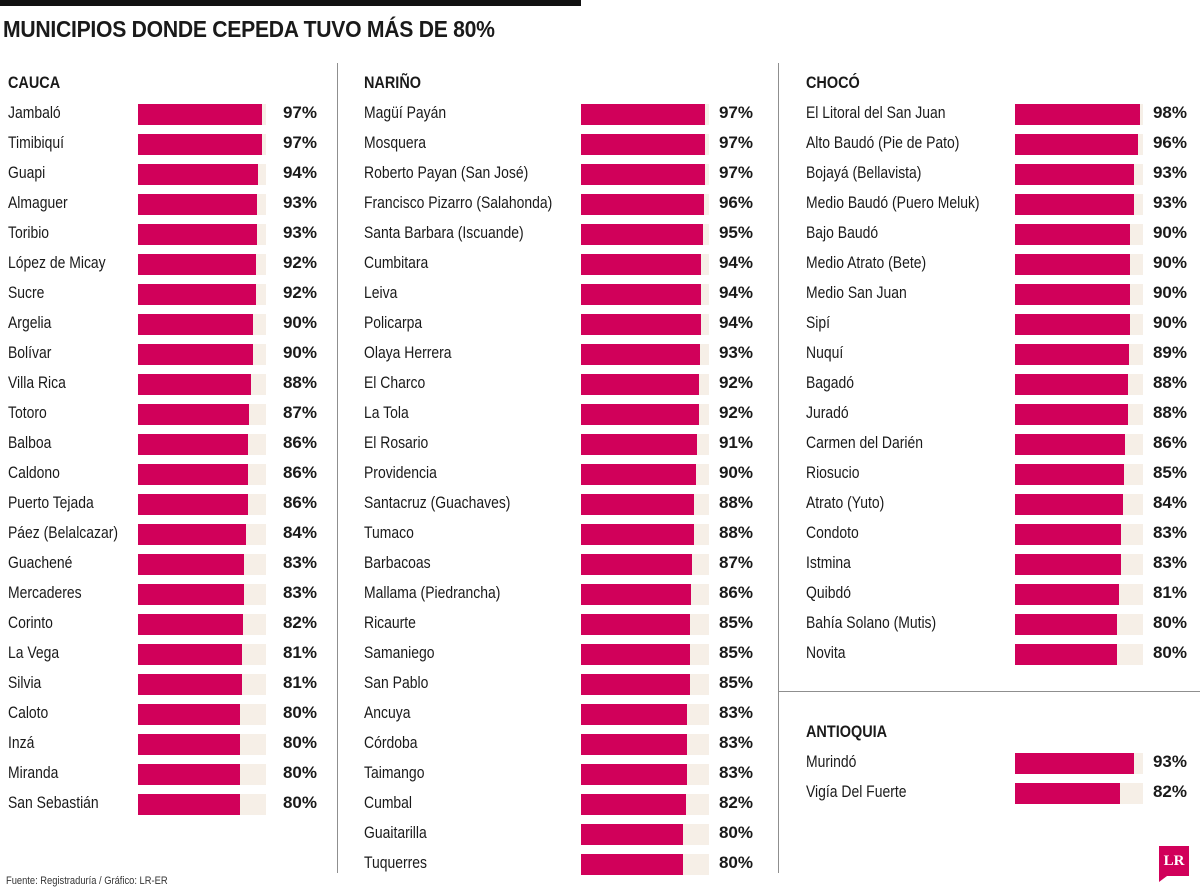 Image resolution: width=1200 pixels, height=893 pixels. Describe the element at coordinates (825, 352) in the screenshot. I see `municipality-label: Nuquí` at that location.